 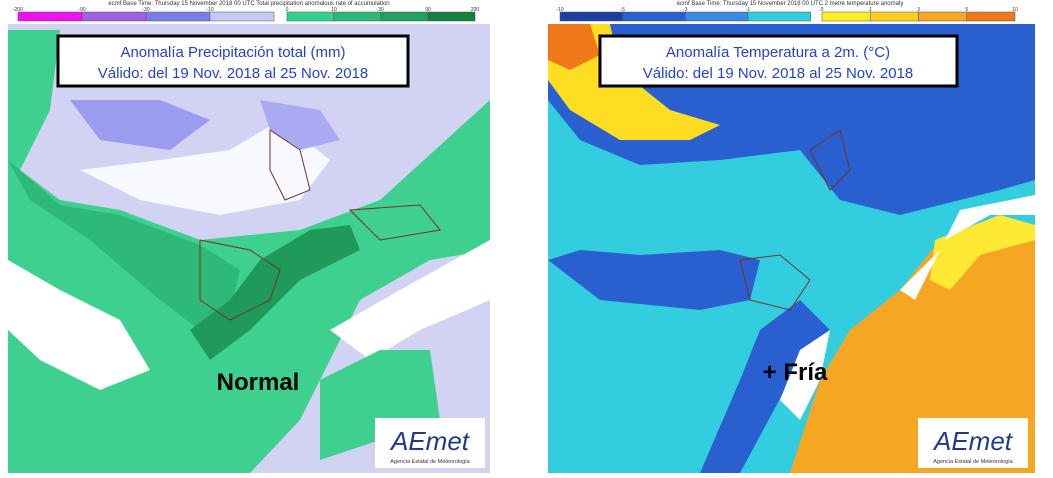 What do you see at coordinates (778, 52) in the screenshot?
I see `map-title: Anomalía Temperatura a 2m. (°C)` at bounding box center [778, 52].